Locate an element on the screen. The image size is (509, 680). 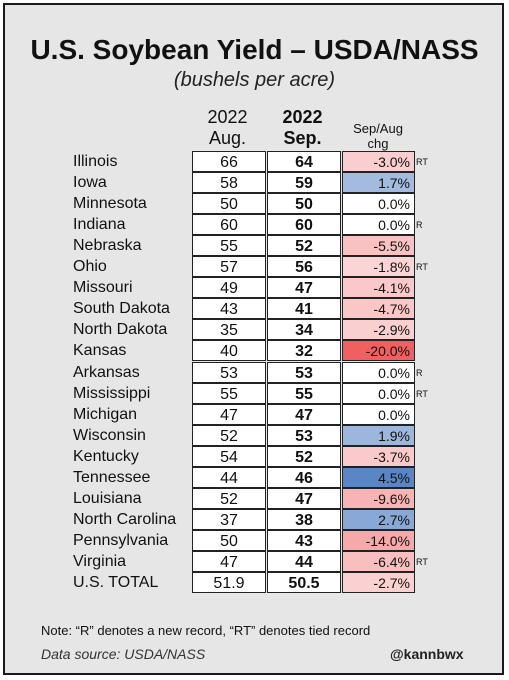
sep-yield-cell: 56 is located at coordinates (304, 267).